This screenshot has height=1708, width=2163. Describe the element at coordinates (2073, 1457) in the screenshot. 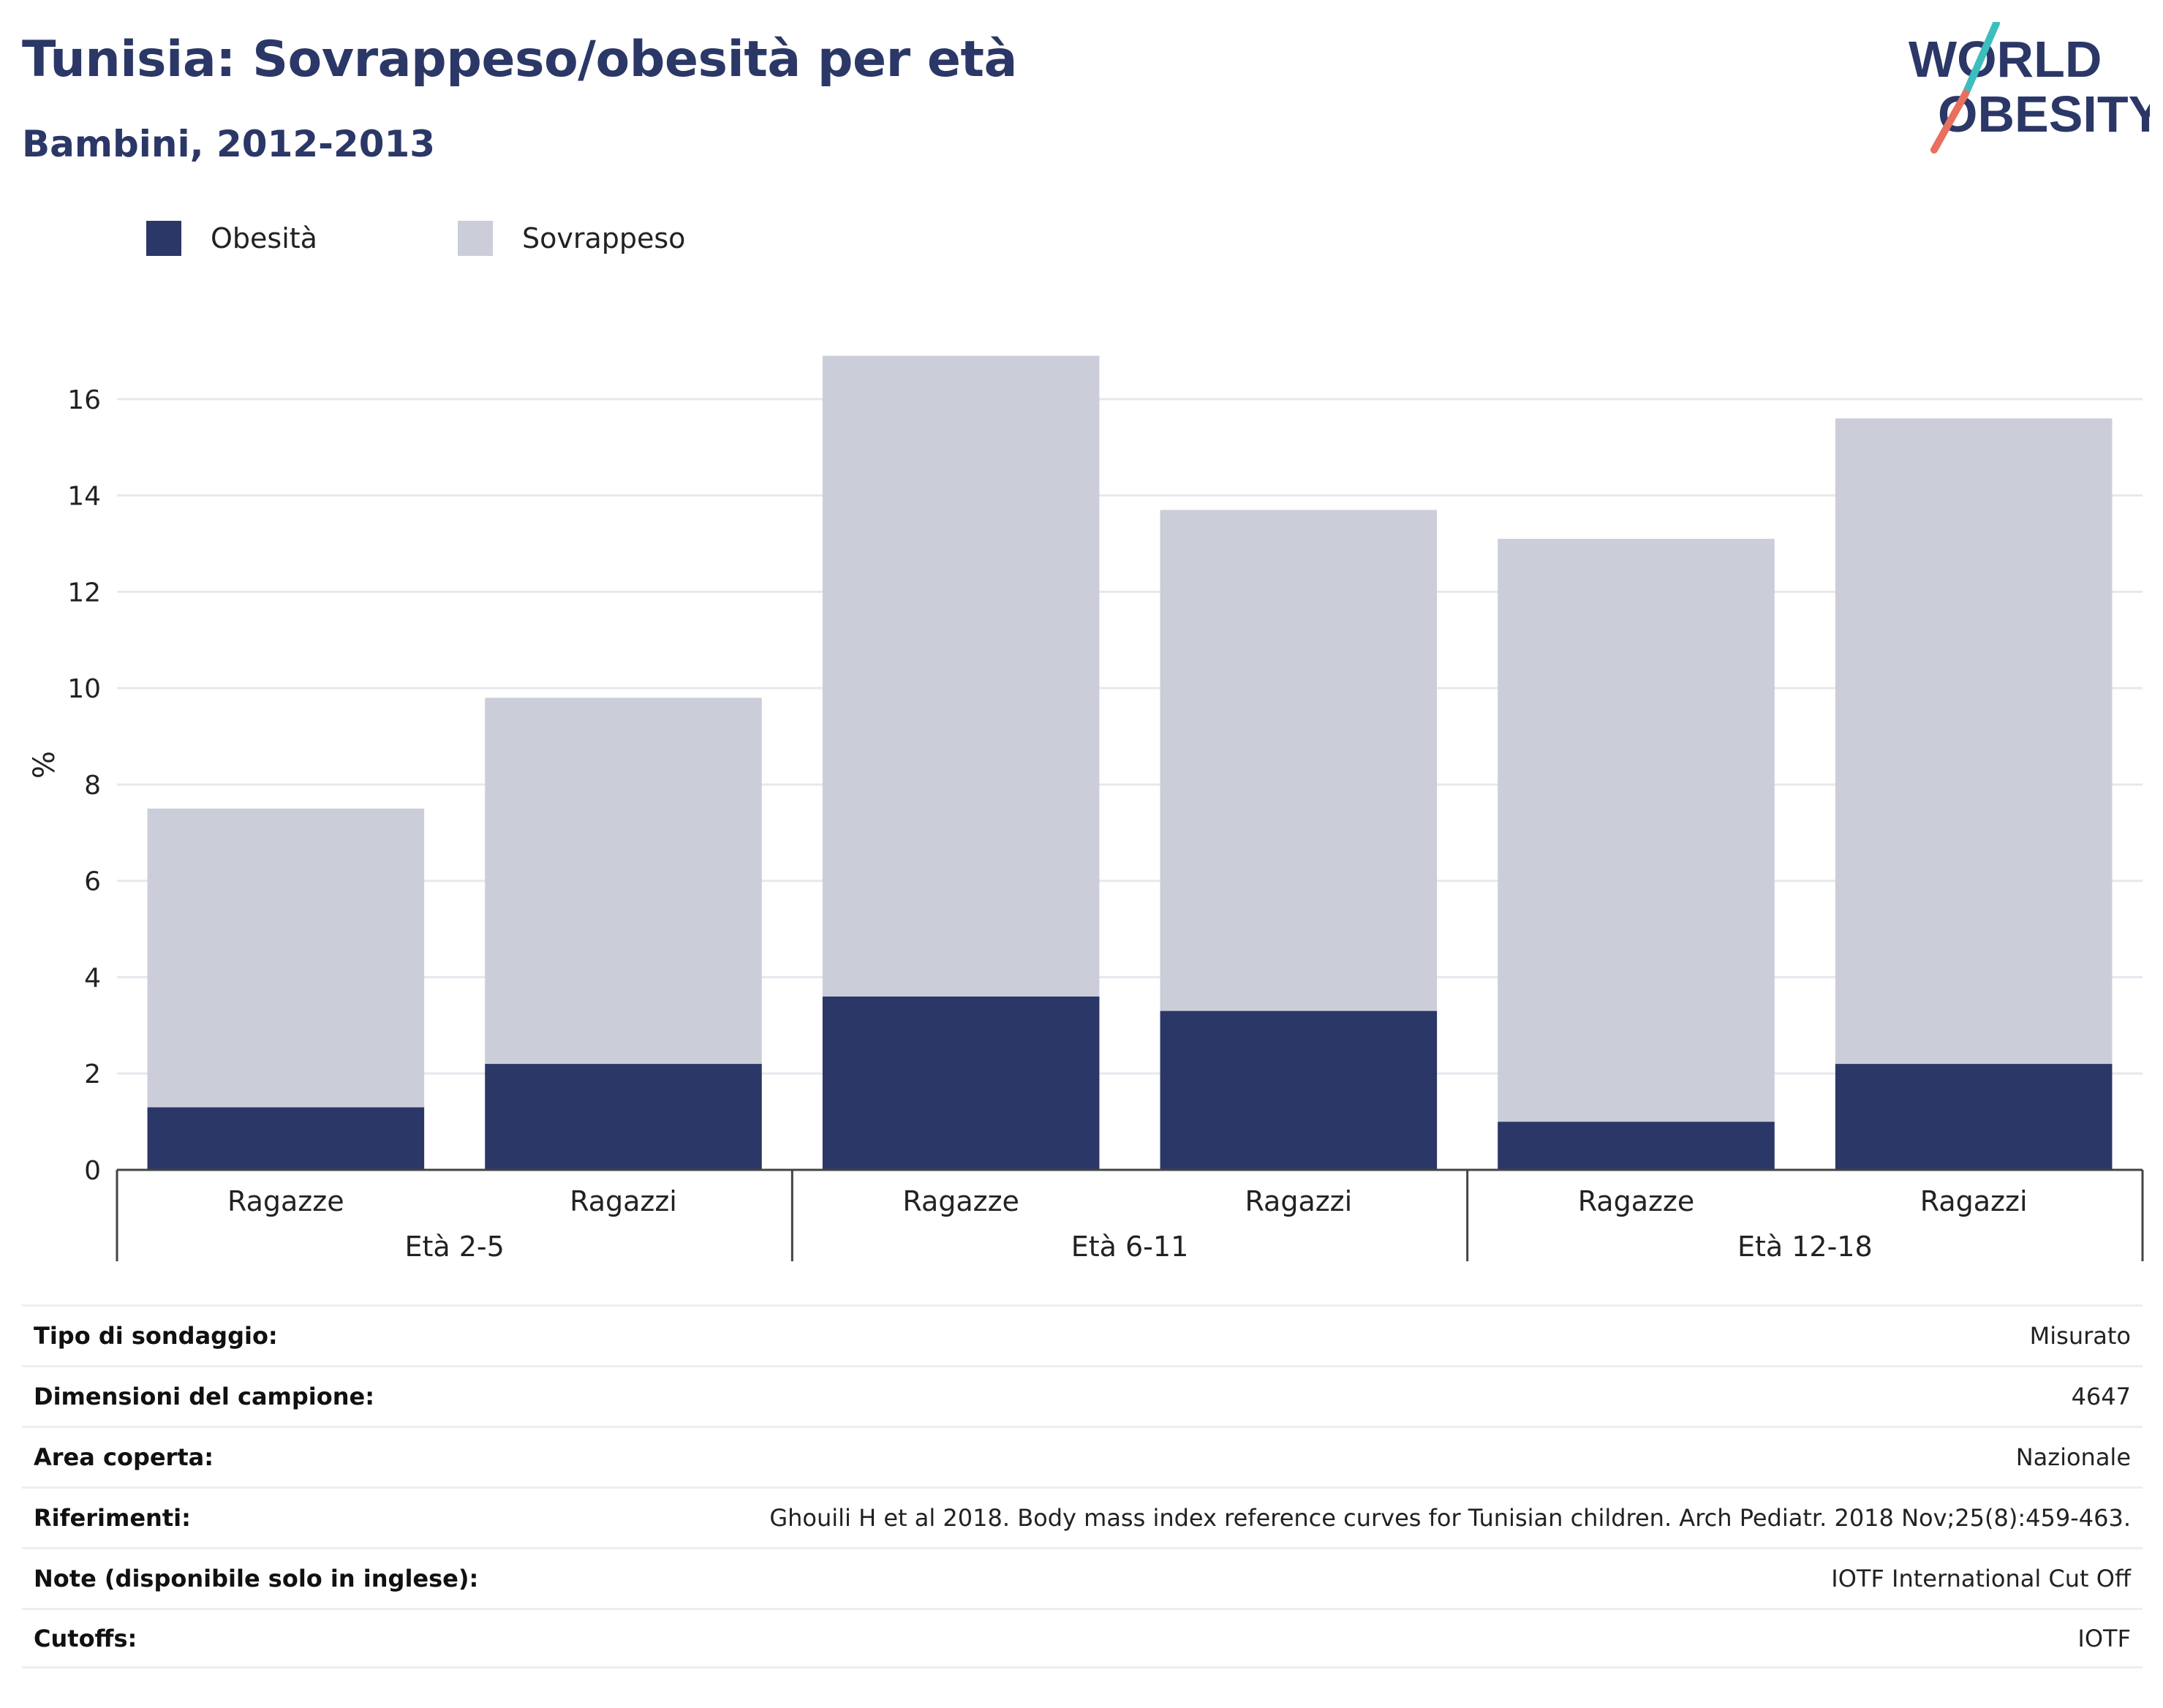

I see `info-value: Nazionale` at that location.